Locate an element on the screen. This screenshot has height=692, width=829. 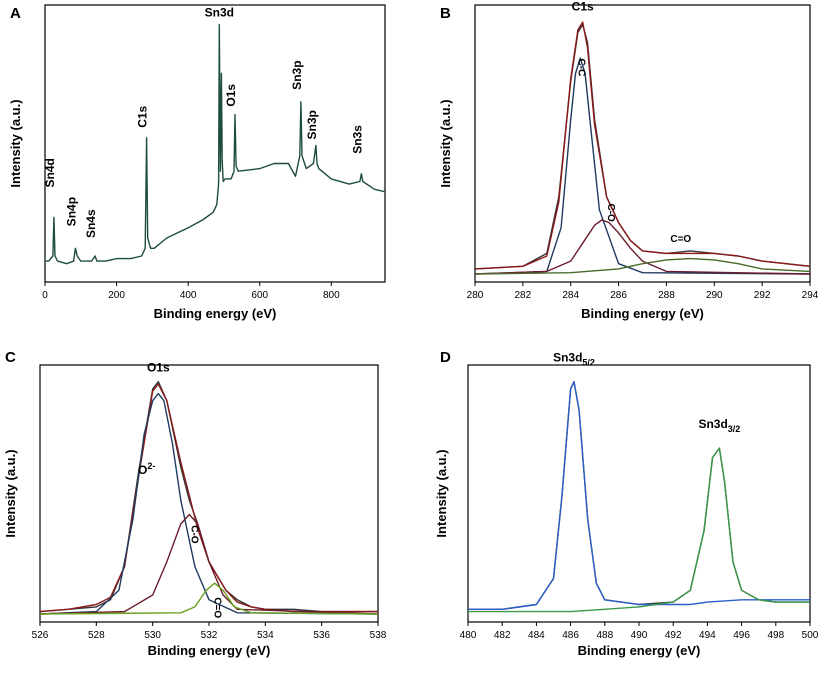
x-tick-label: 290 is located at coordinates (714, 295).